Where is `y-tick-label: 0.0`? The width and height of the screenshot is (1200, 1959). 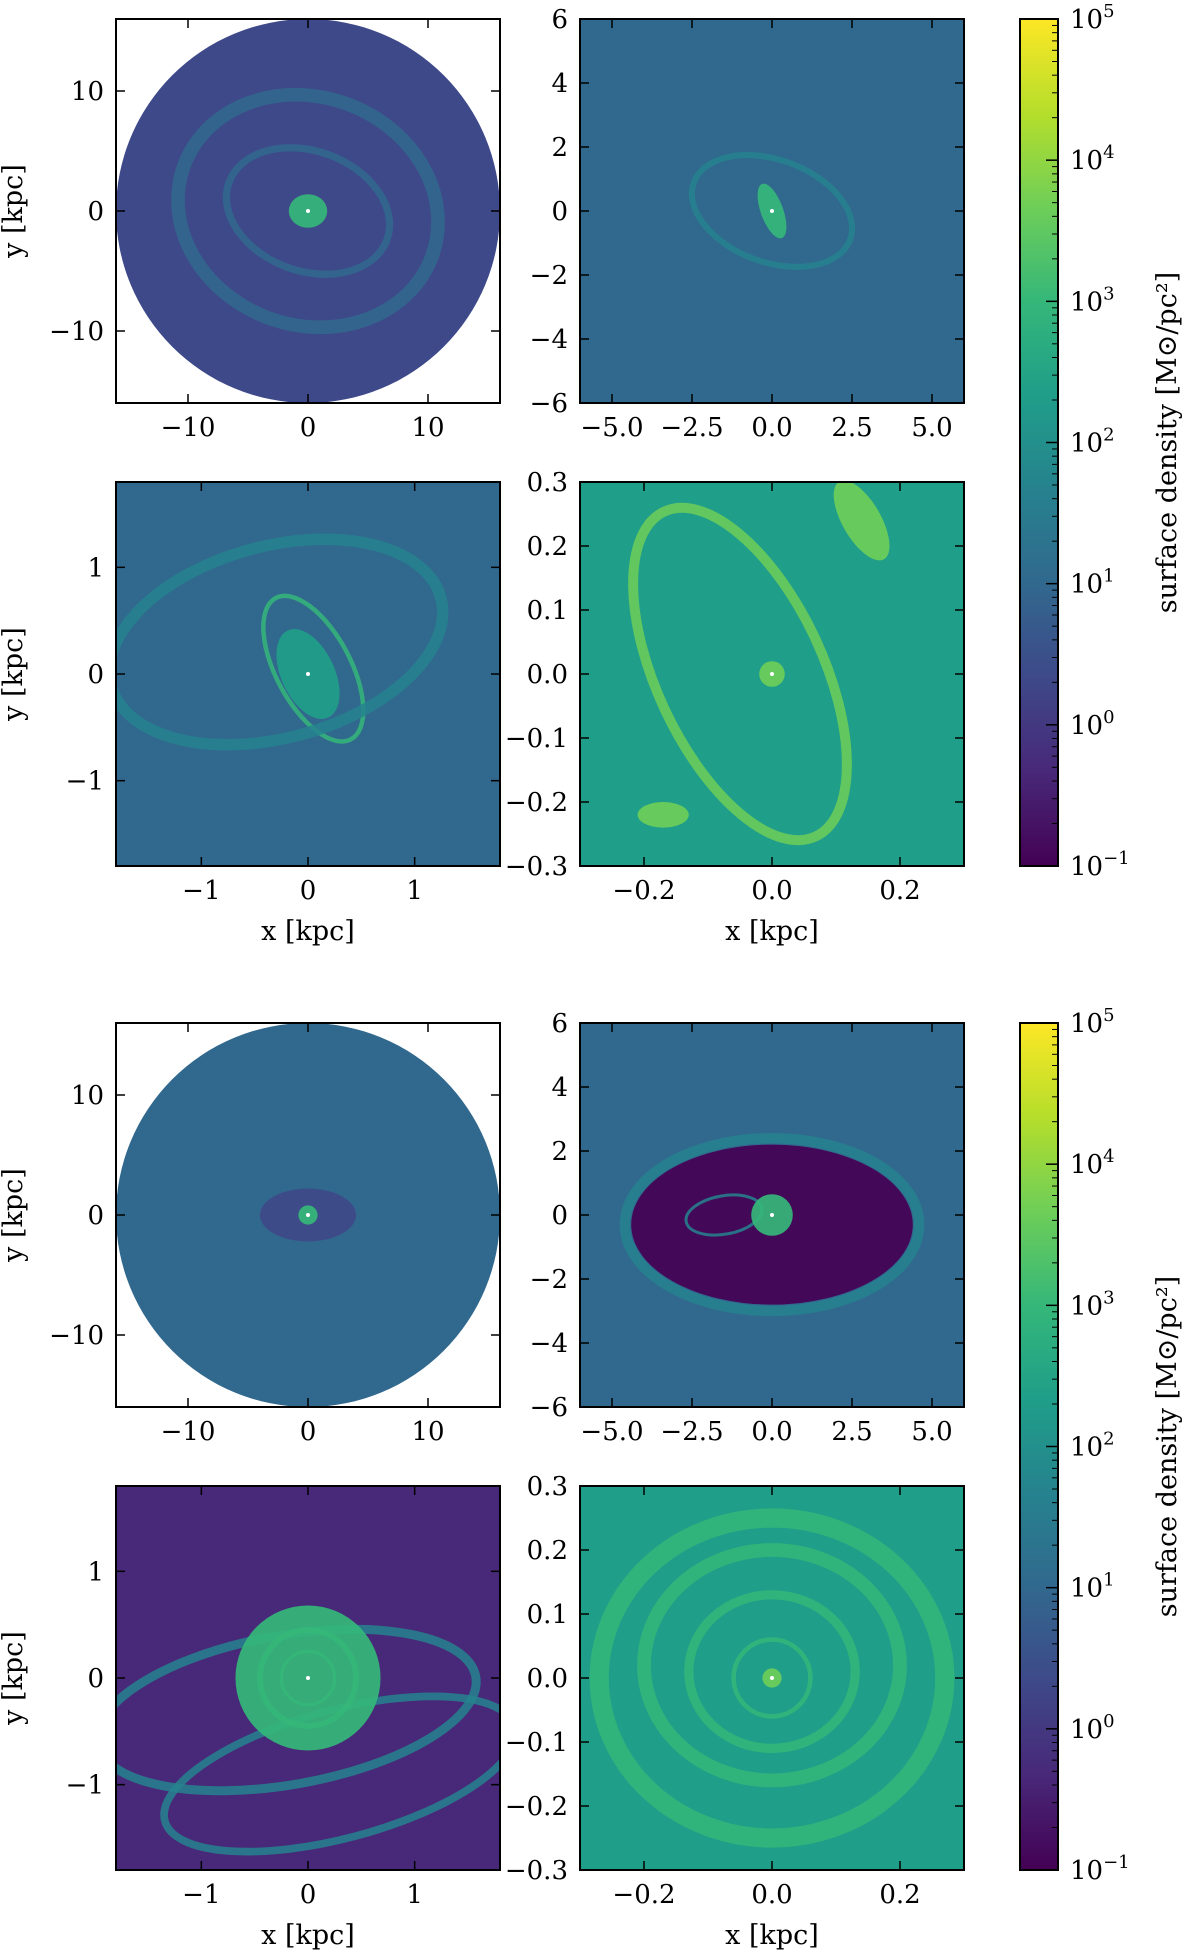 y-tick-label: 0.0 is located at coordinates (547, 1679).